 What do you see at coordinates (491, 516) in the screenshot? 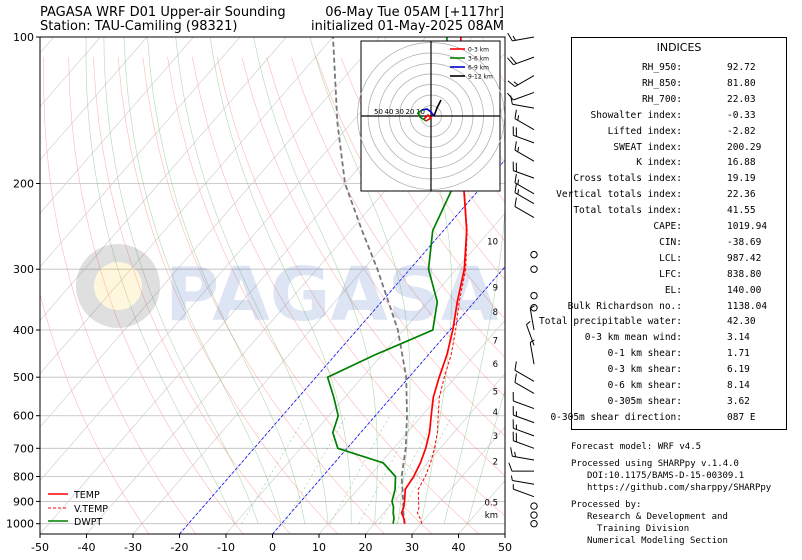
I see `height-km-label: km` at bounding box center [491, 516].